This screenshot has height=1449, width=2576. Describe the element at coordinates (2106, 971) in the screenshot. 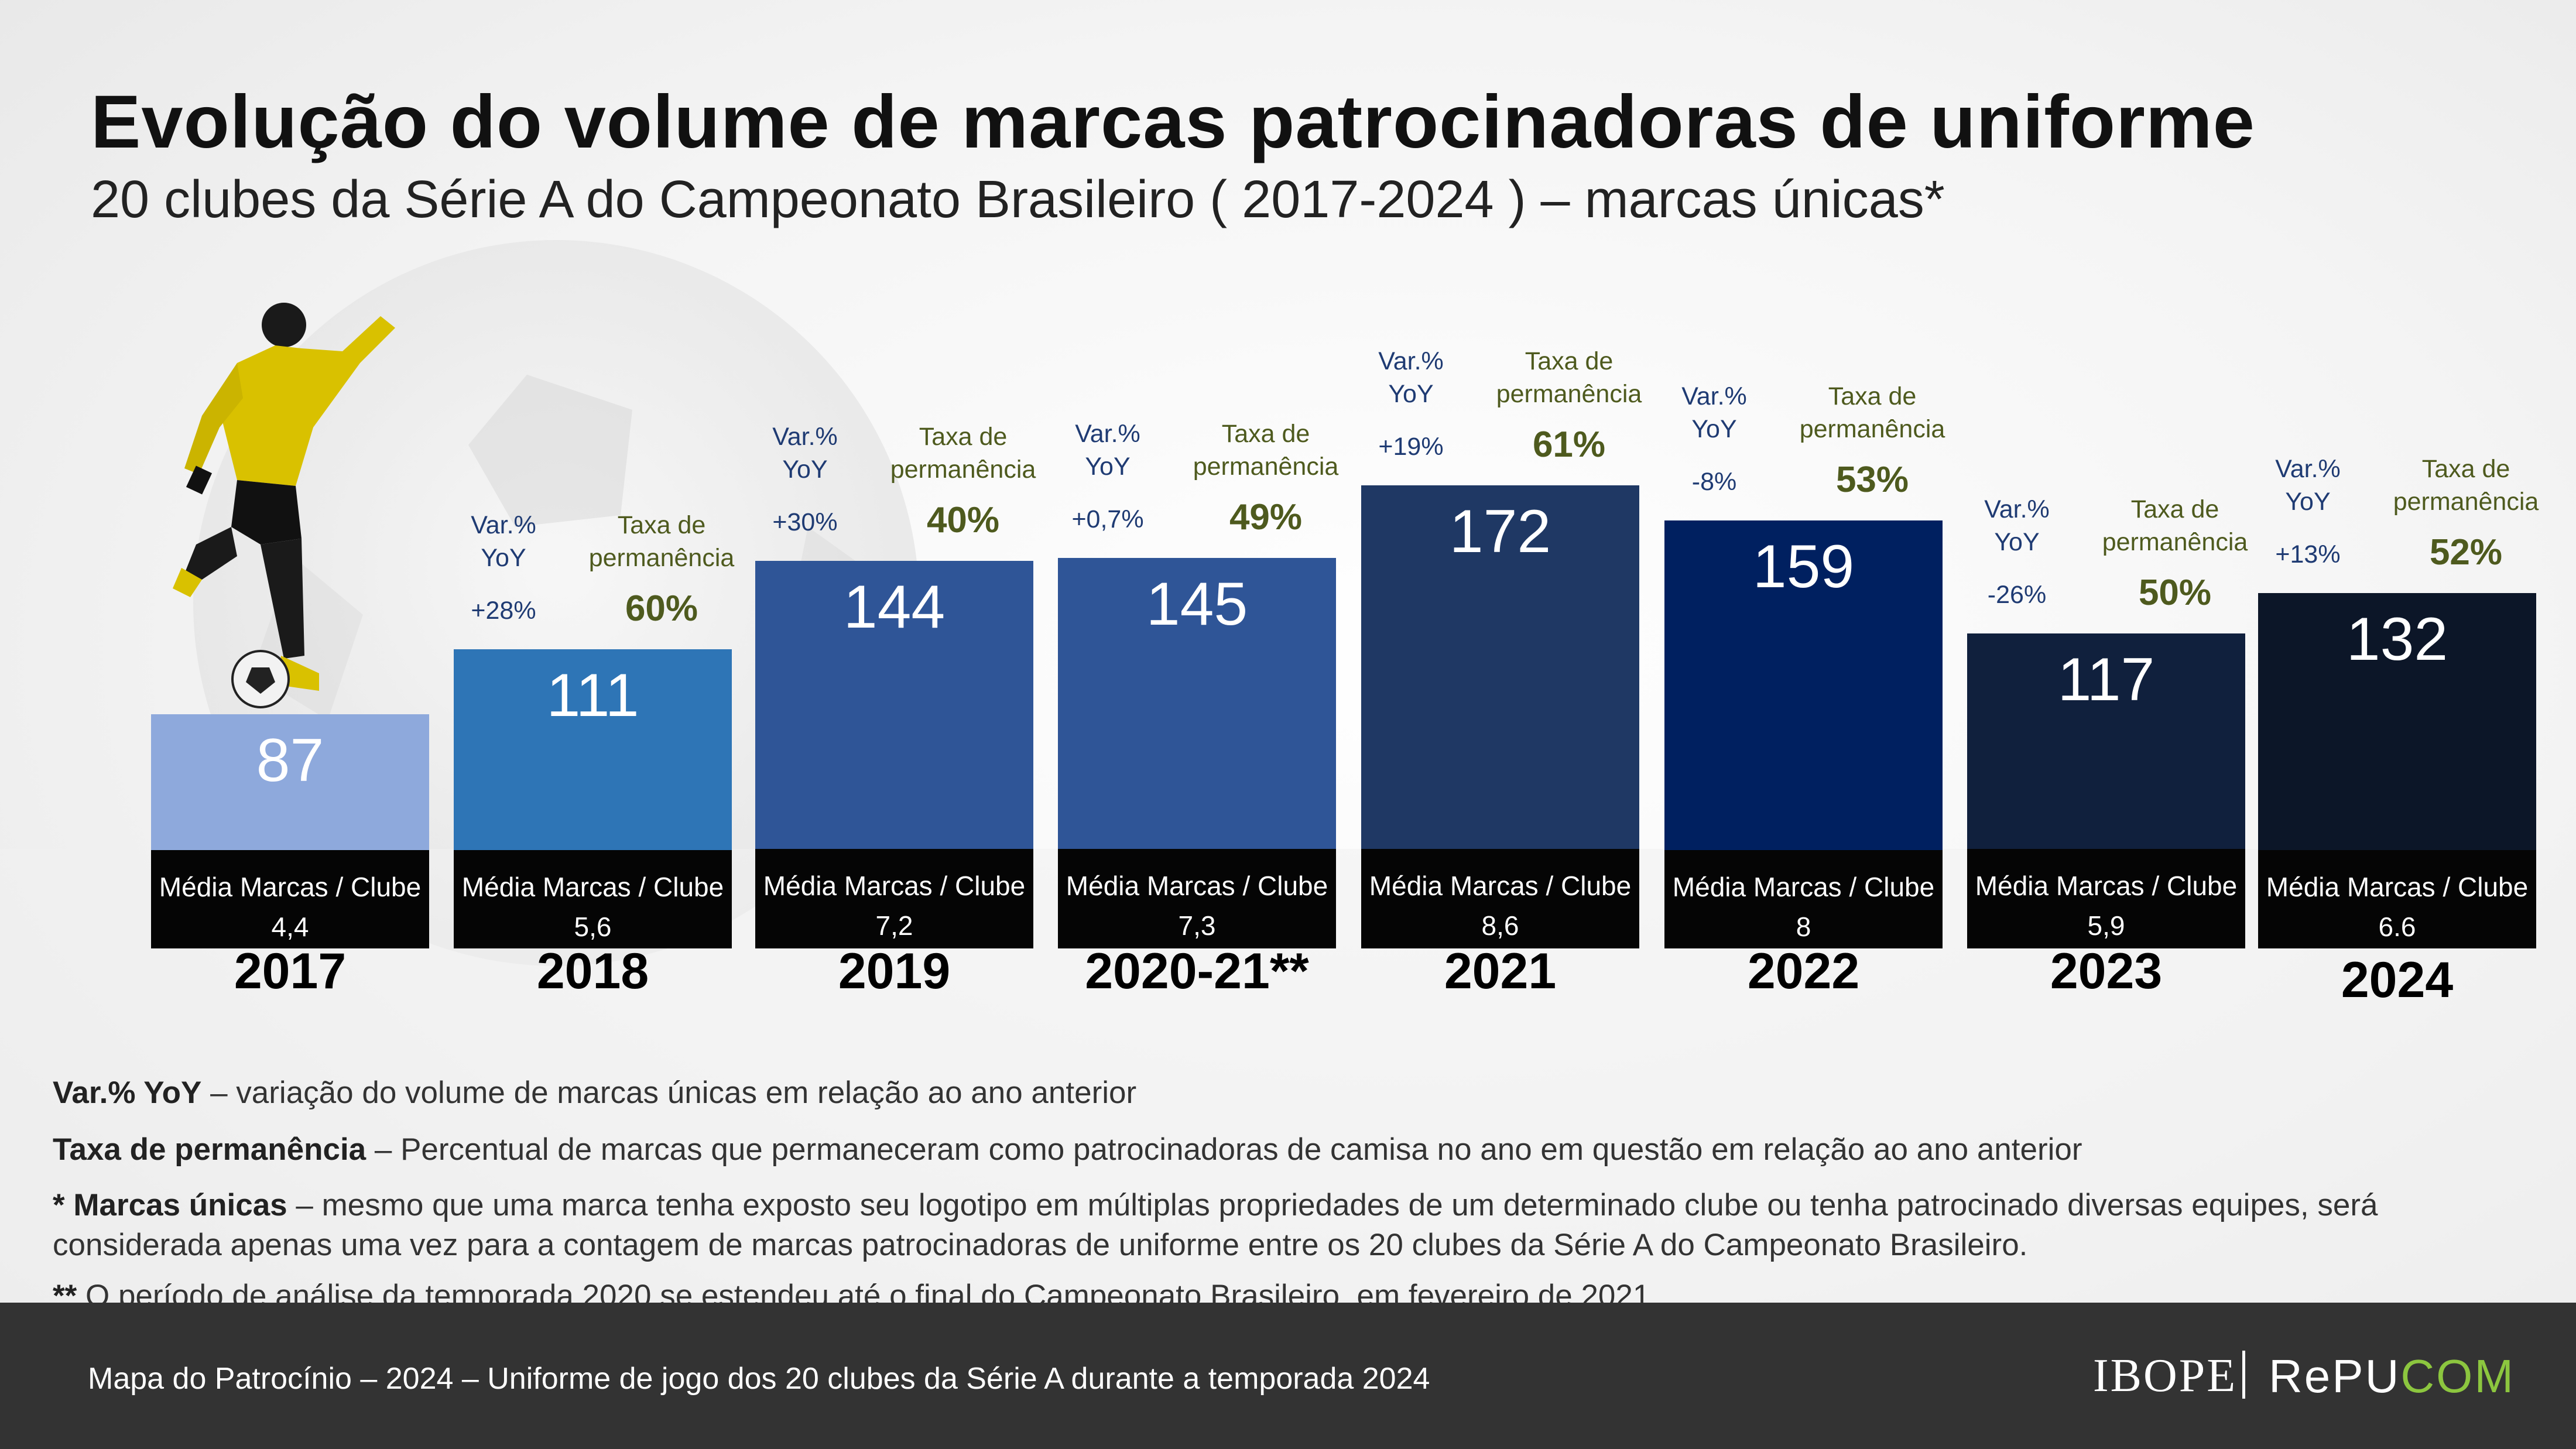

I see `year-label: 2023` at that location.